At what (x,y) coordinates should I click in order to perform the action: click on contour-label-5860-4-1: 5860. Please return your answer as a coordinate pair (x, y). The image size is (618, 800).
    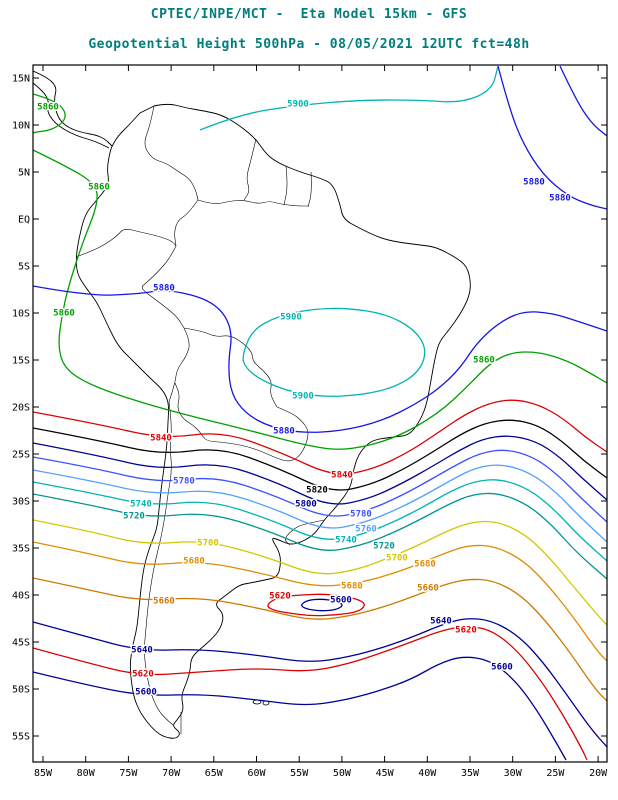
    Looking at the image, I should click on (64, 314).